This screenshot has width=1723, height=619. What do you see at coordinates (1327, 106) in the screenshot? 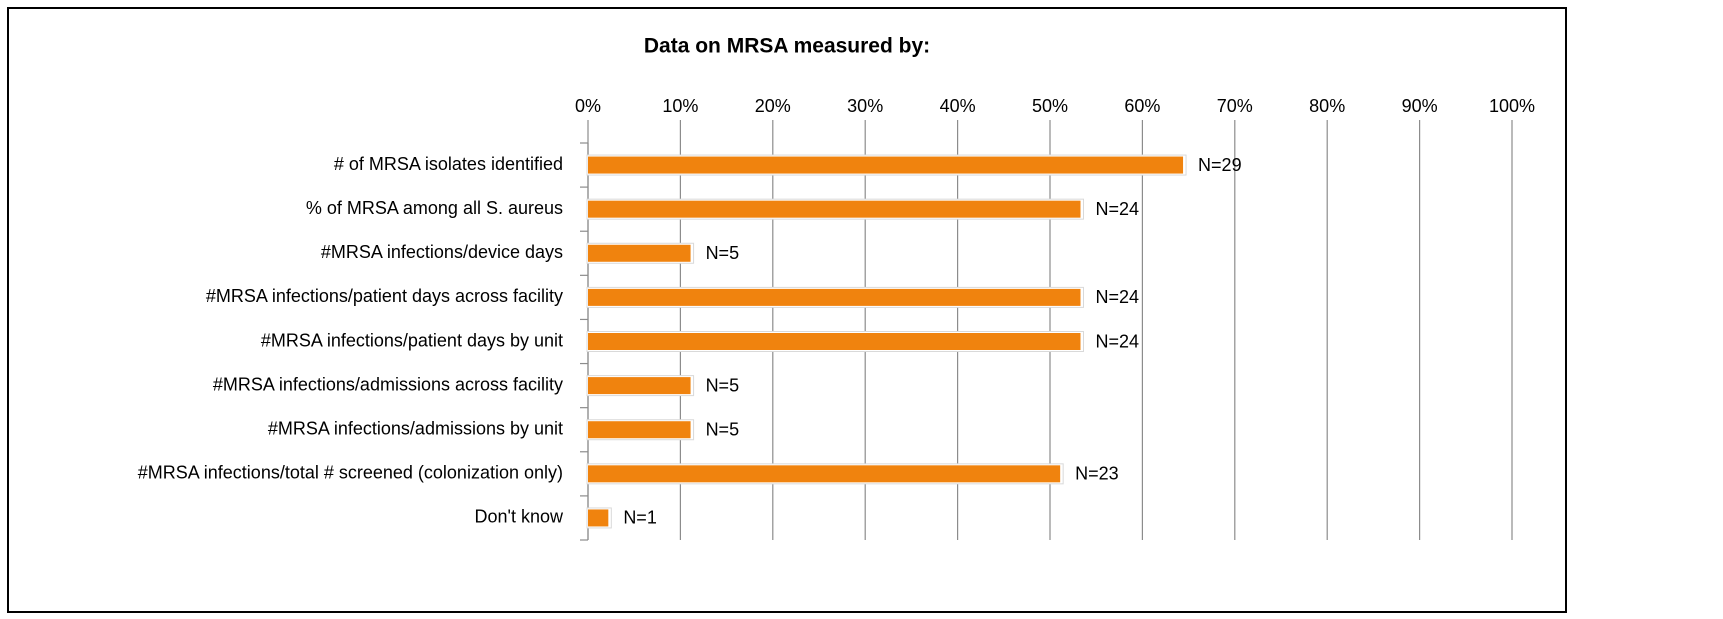
I see `x-tick-label: 80%` at bounding box center [1327, 106].